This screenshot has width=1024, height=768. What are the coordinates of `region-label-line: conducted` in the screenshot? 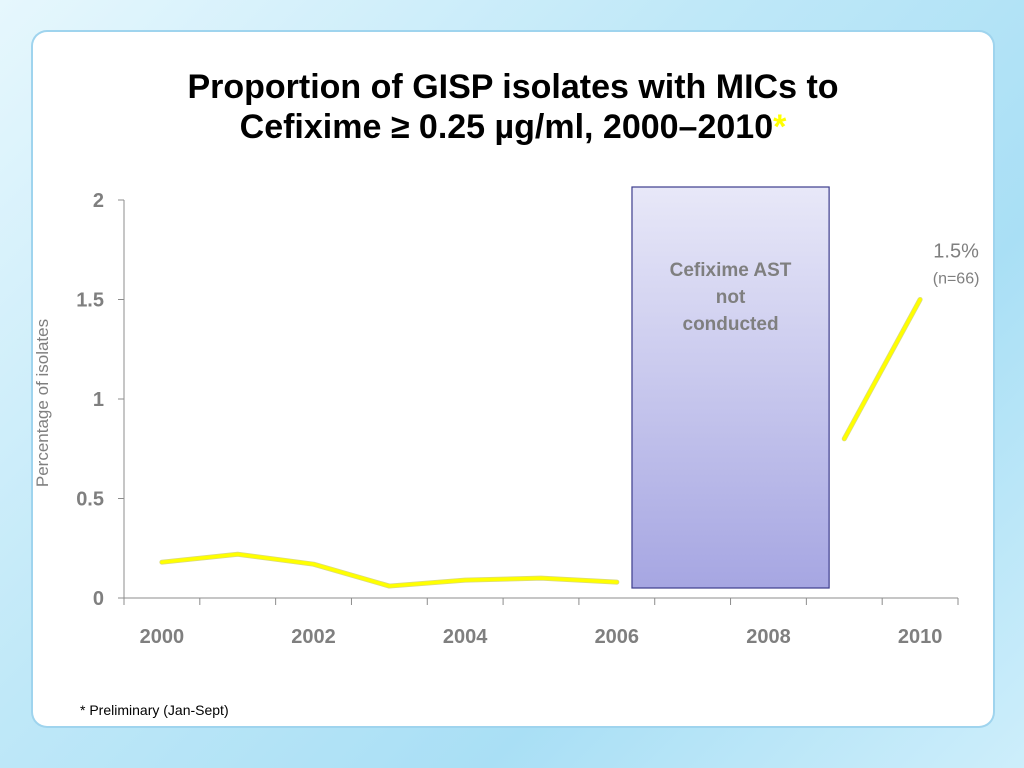 It's located at (731, 324).